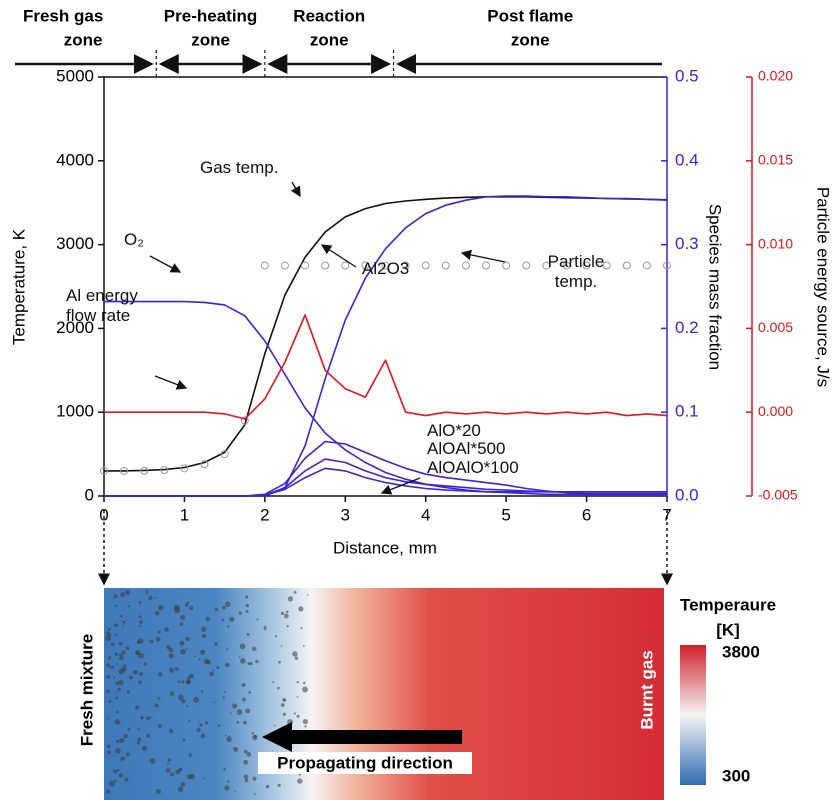 Image resolution: width=839 pixels, height=800 pixels. Describe the element at coordinates (687, 411) in the screenshot. I see `y2-tick-label: 0.1` at that location.